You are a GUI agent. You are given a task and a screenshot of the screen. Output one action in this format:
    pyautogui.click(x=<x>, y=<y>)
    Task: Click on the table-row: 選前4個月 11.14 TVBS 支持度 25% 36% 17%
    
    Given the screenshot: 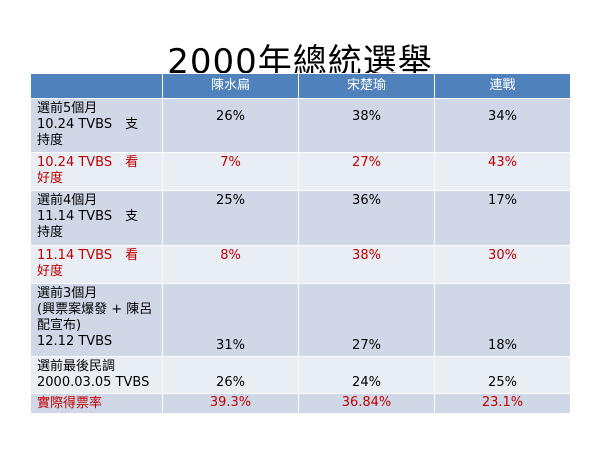 What is the action you would take?
    pyautogui.click(x=300, y=218)
    